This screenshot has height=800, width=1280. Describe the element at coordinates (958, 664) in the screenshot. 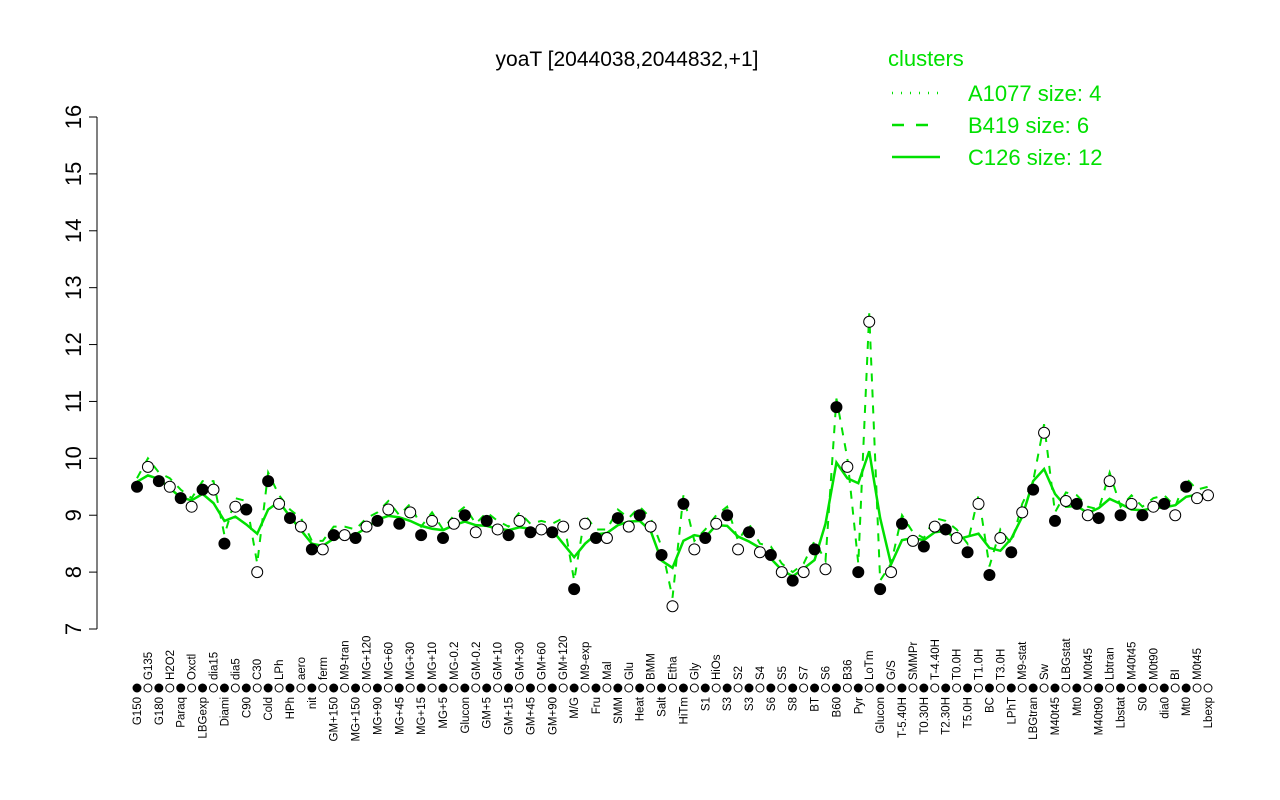

I see `x-tick-label: T0.0H` at that location.